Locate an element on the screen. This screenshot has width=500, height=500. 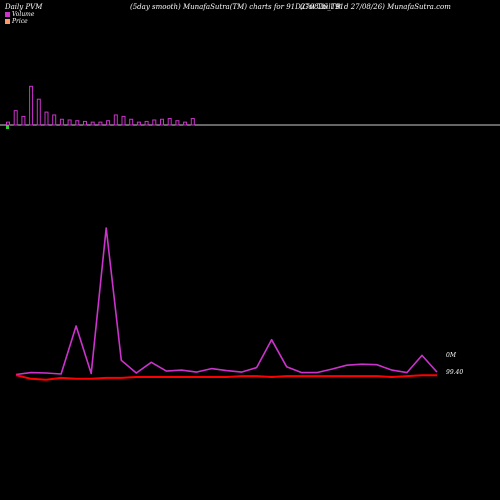
chart-title-left: Daily PVM is located at coordinates (24, 7).